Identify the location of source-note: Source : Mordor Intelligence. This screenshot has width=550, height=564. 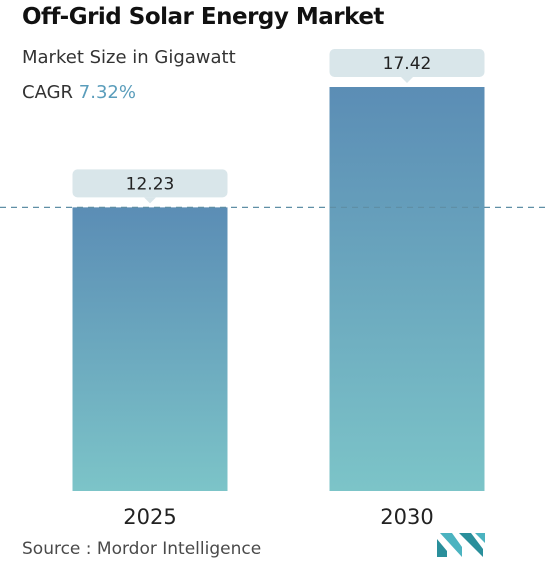
(142, 549).